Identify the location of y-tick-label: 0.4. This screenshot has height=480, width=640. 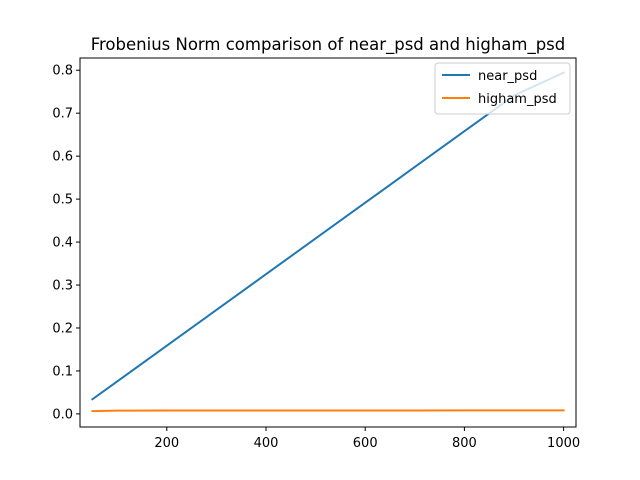
(62, 243).